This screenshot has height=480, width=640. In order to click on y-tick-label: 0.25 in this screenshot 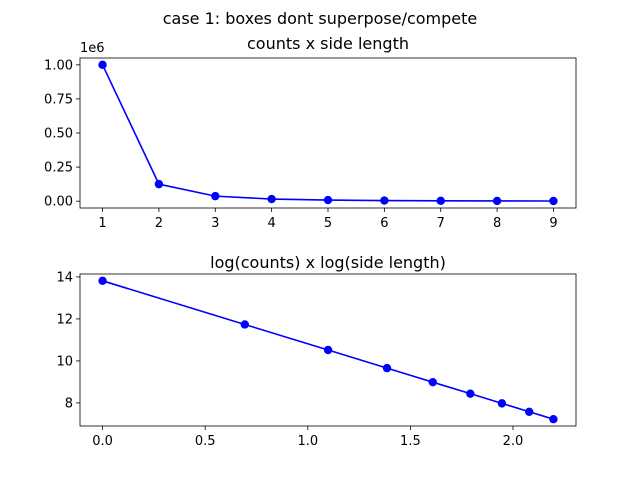, I will do `click(58, 168)`.